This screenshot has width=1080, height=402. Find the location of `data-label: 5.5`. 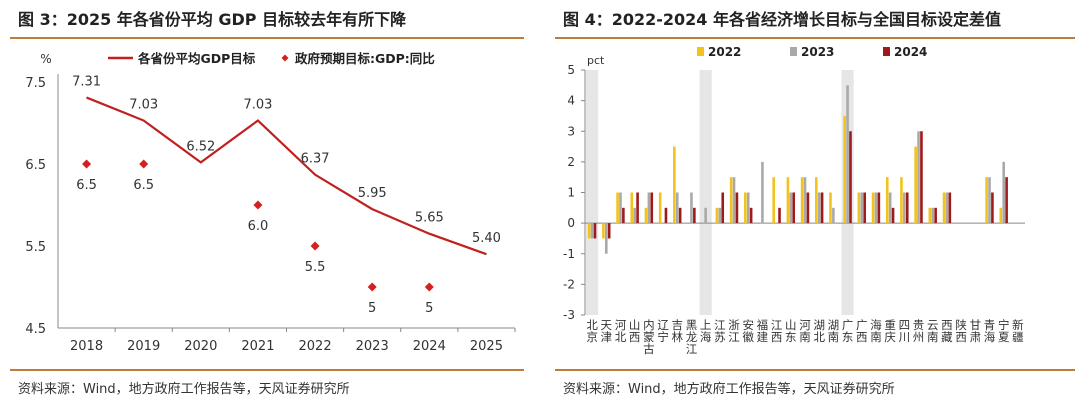

data-label: 5.5 is located at coordinates (315, 267).